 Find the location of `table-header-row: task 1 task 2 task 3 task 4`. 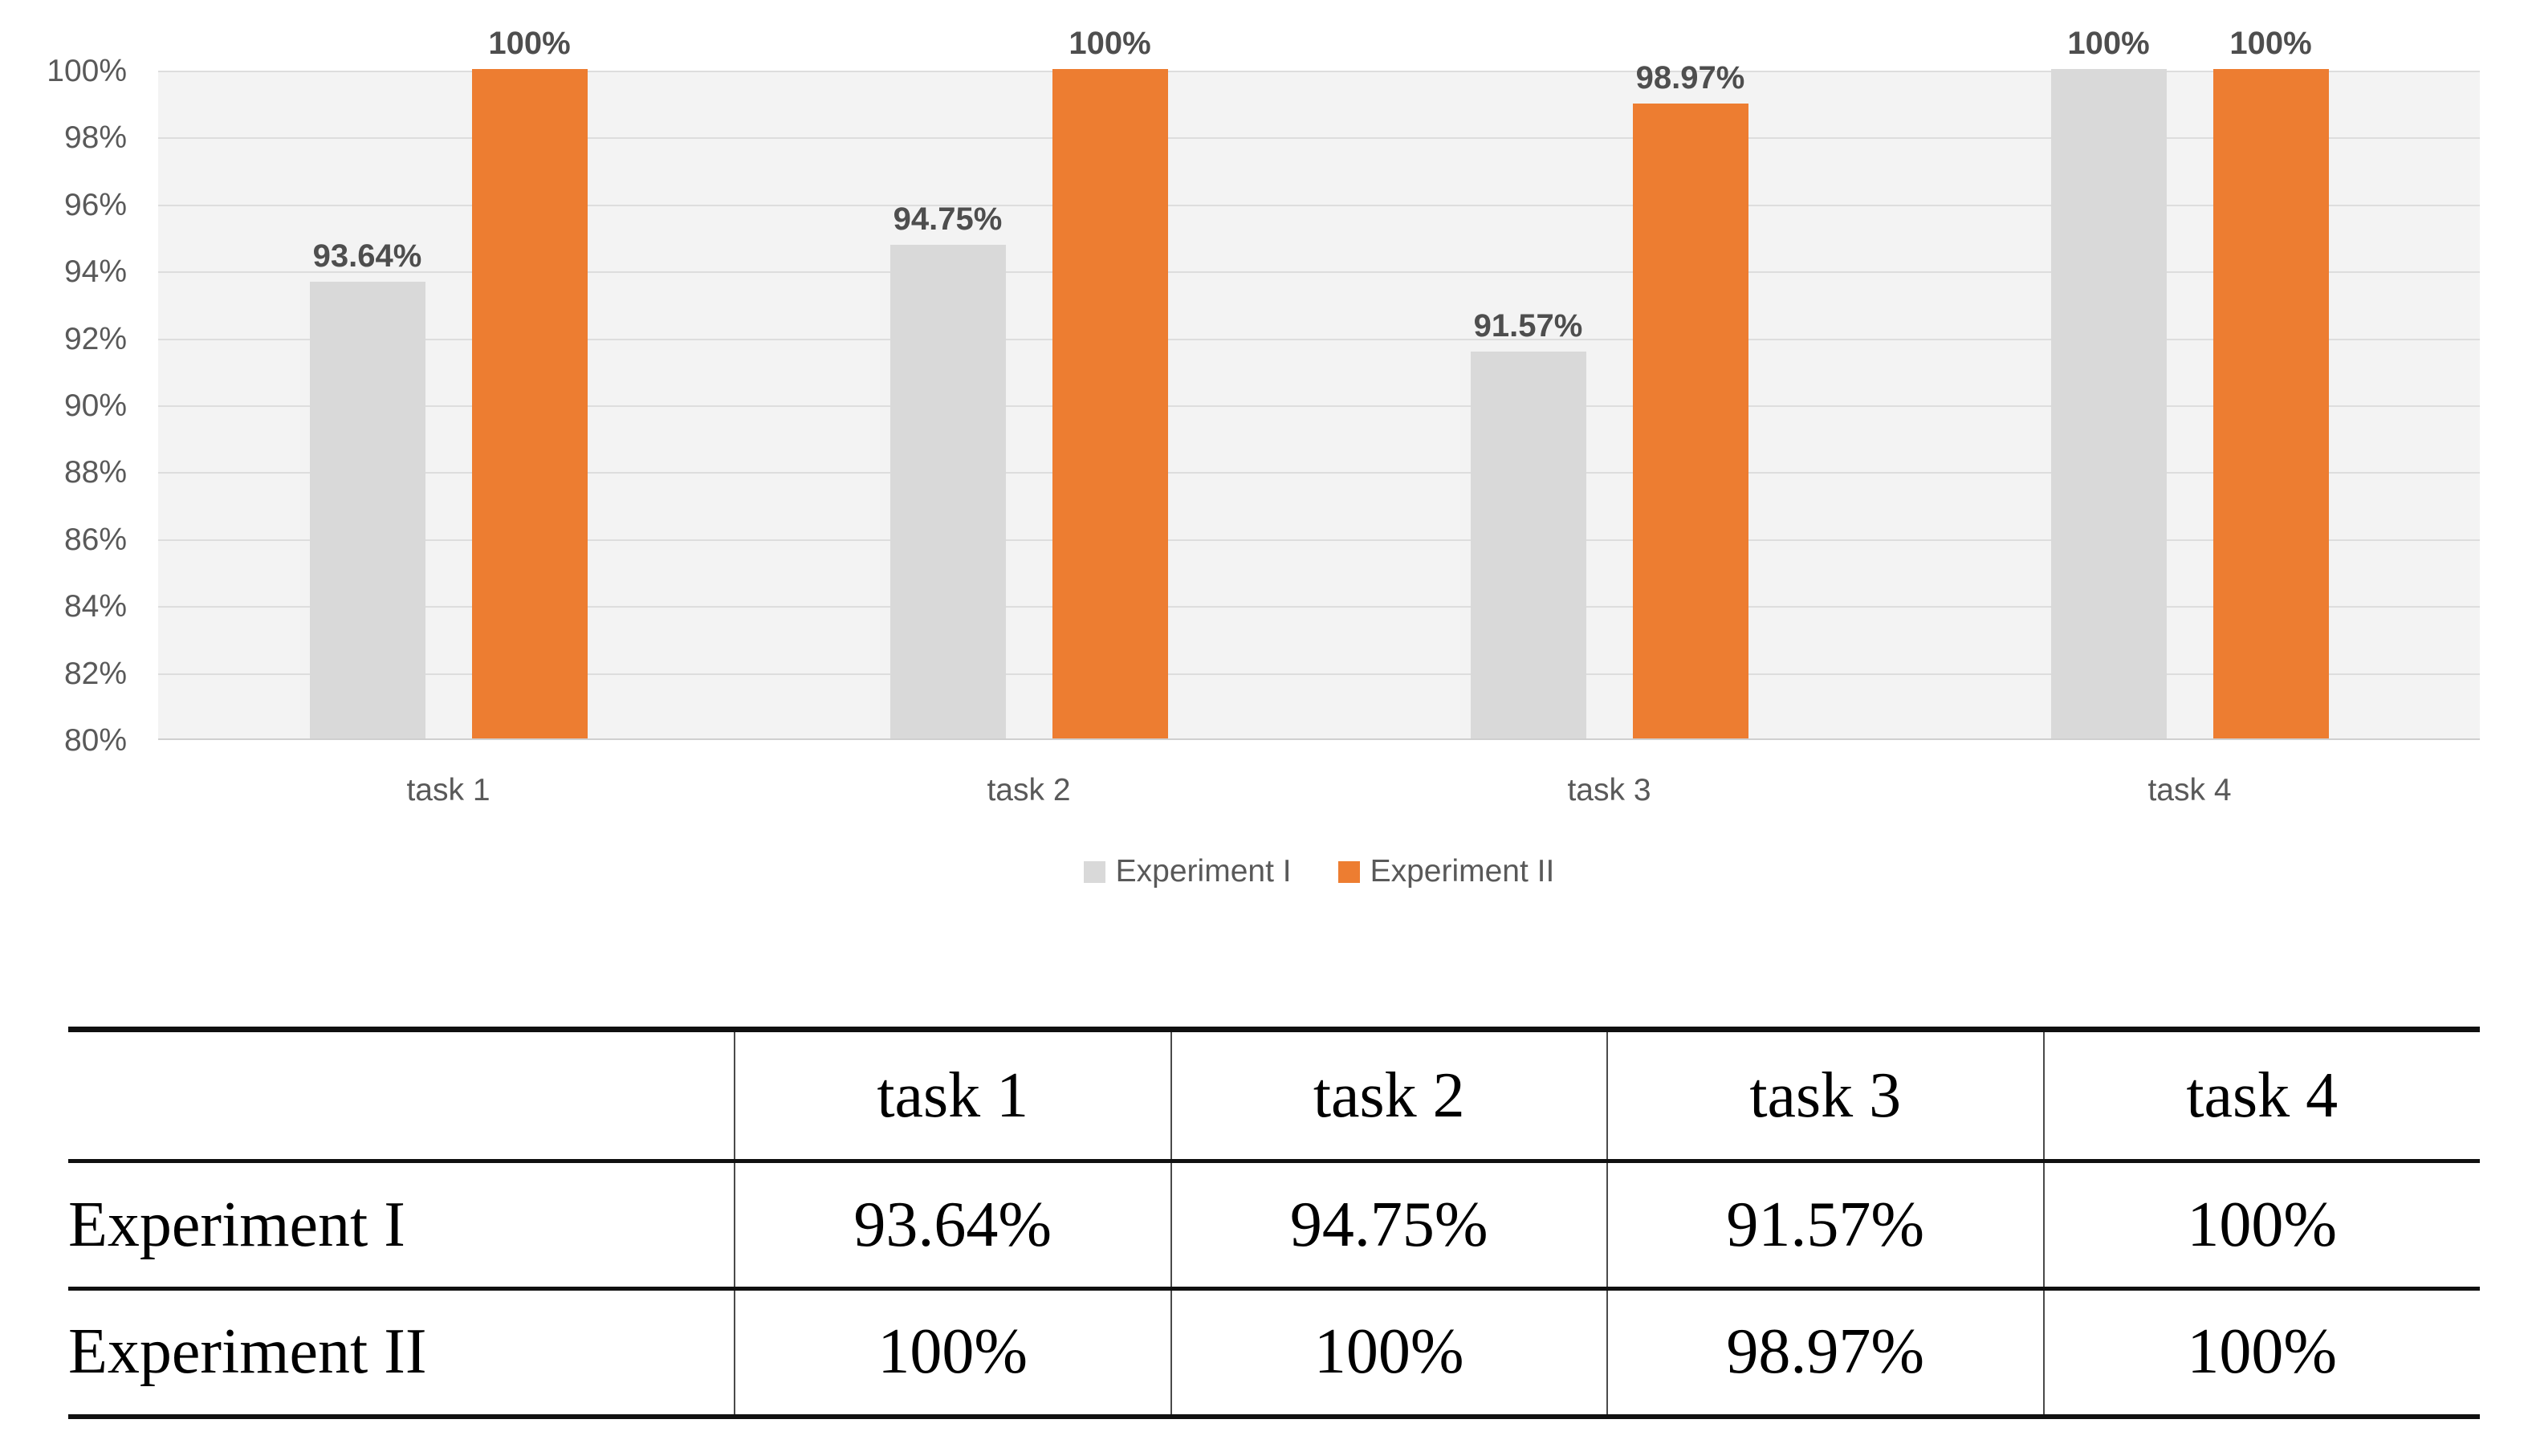

table-header-row: task 1 task 2 task 3 task 4 is located at coordinates (1274, 1095).